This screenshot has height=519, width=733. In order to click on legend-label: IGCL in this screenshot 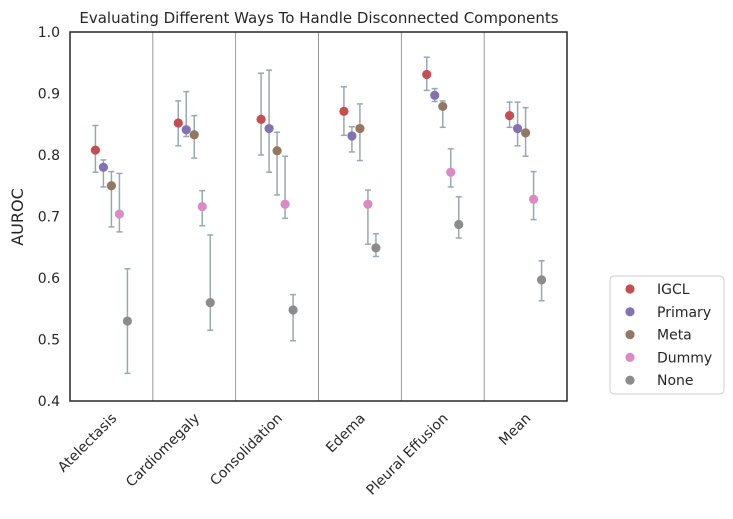, I will do `click(673, 290)`.